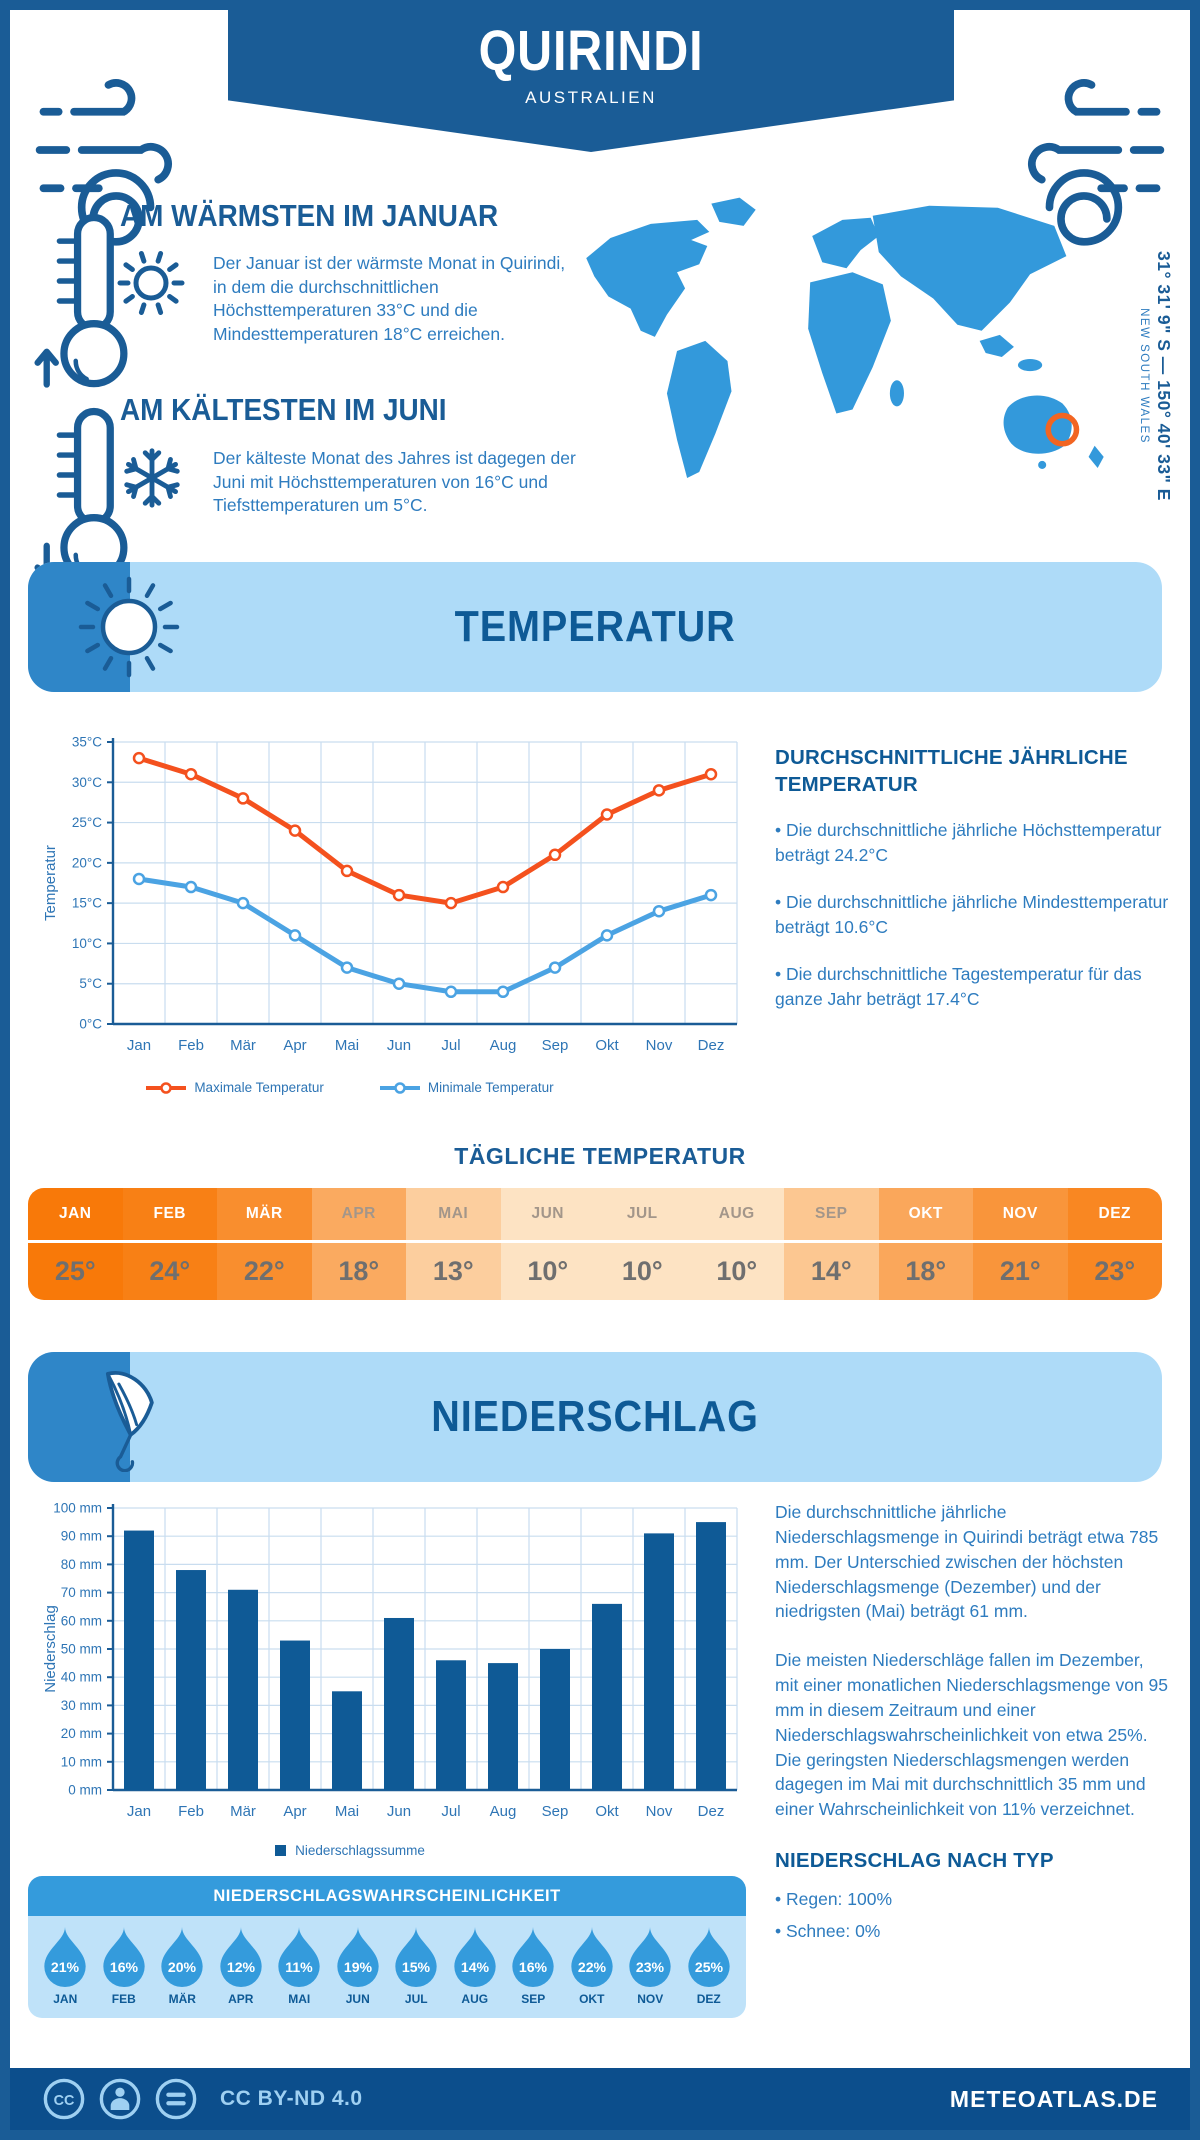 This screenshot has width=1200, height=2140. What do you see at coordinates (1053, 2098) in the screenshot?
I see `footer-site-link: METEOATLAS.DE` at bounding box center [1053, 2098].